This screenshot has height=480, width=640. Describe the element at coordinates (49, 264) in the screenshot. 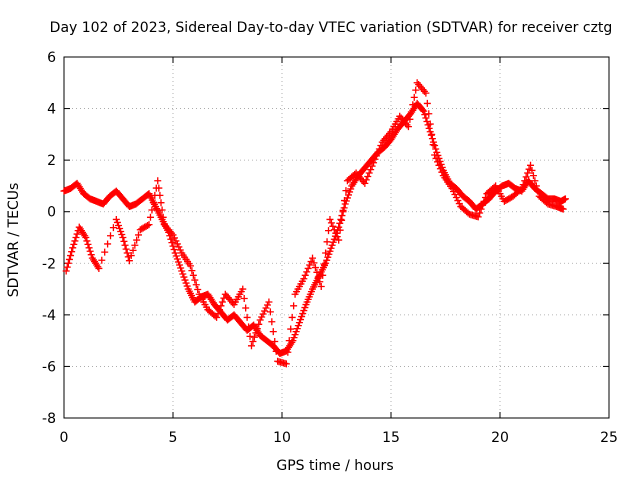

I see `y-tick-label: -2` at that location.